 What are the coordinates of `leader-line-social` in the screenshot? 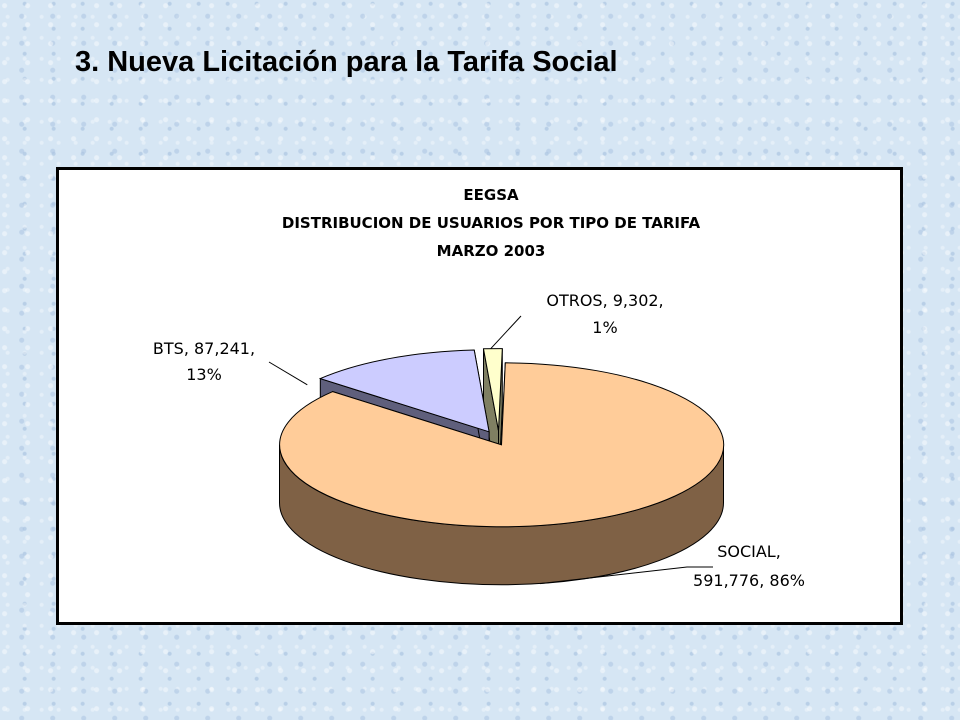 It's located at (626, 575).